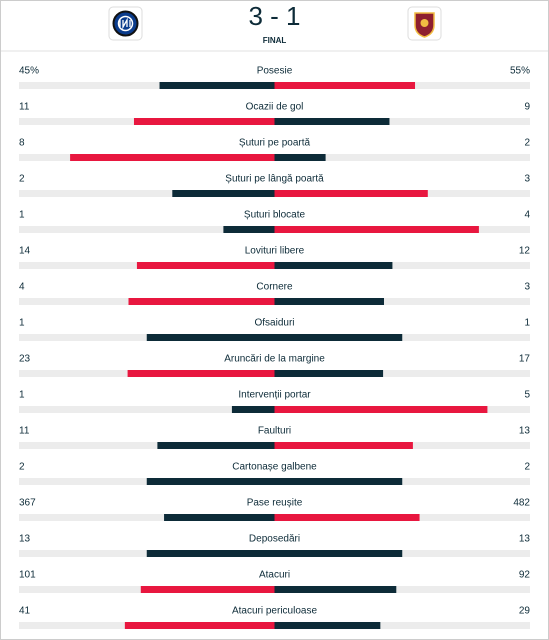 The width and height of the screenshot is (549, 640). What do you see at coordinates (25, 251) in the screenshot?
I see `home-value: 14` at bounding box center [25, 251].